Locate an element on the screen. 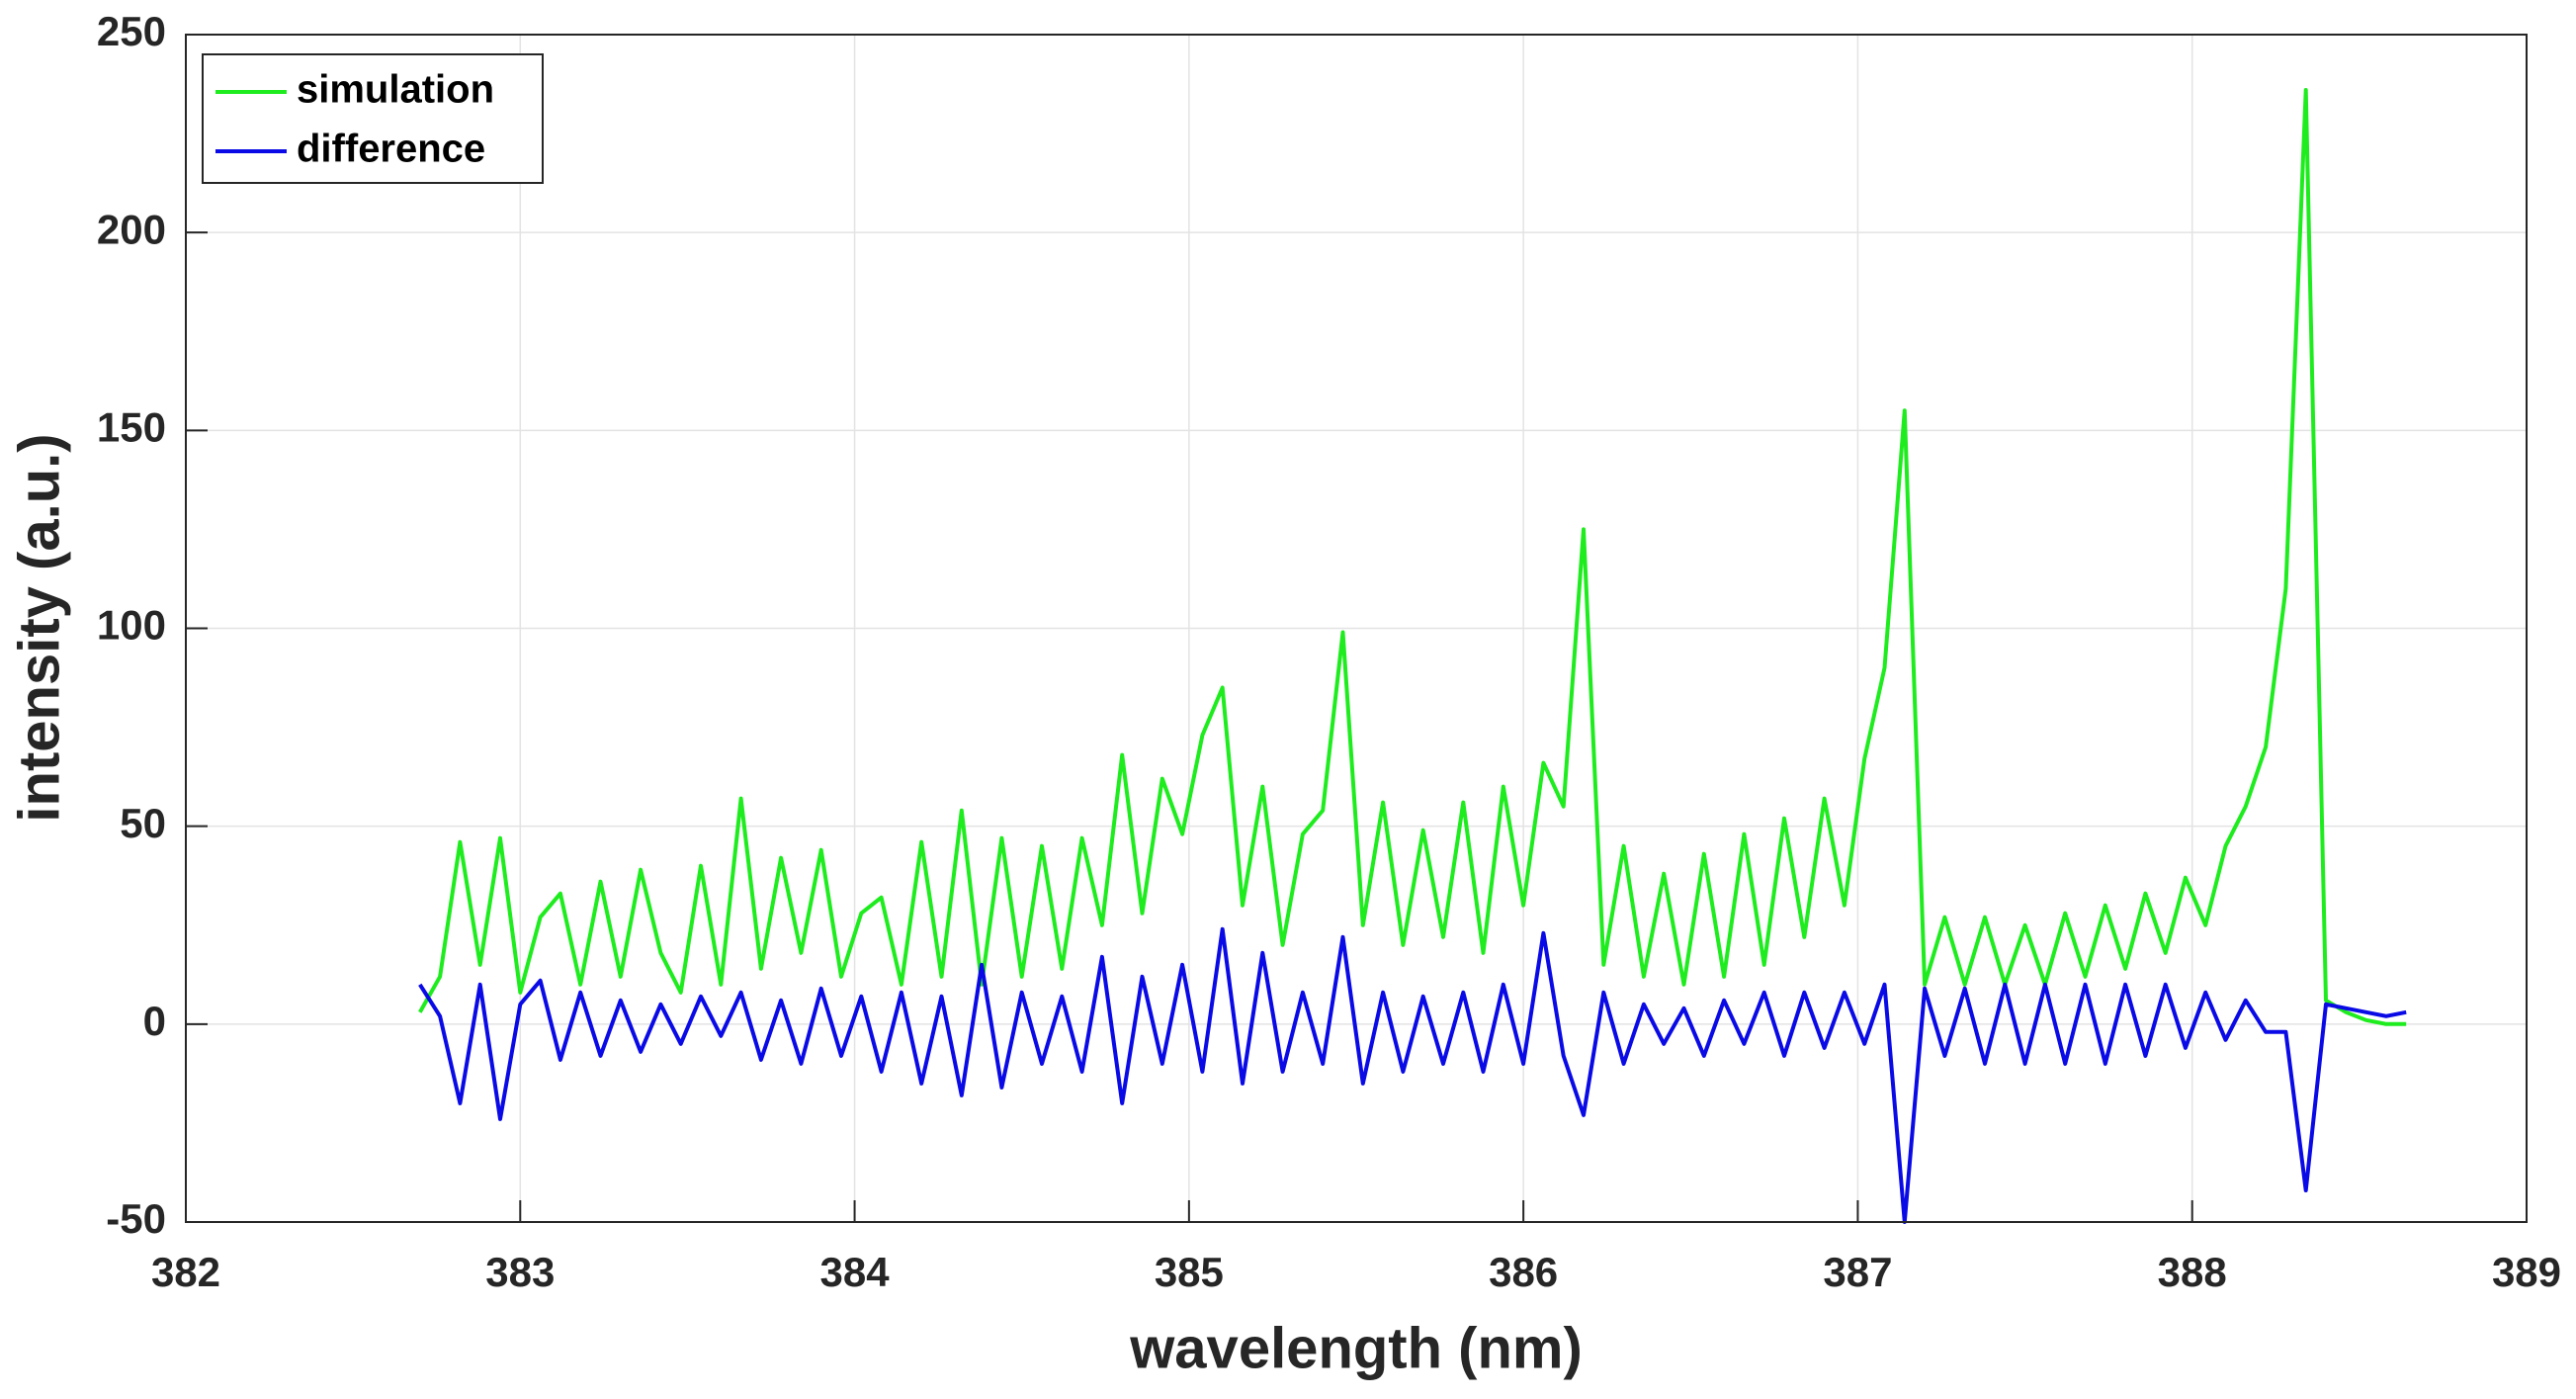 Image resolution: width=2576 pixels, height=1399 pixels. x-tick-label: 386 is located at coordinates (1523, 1272).